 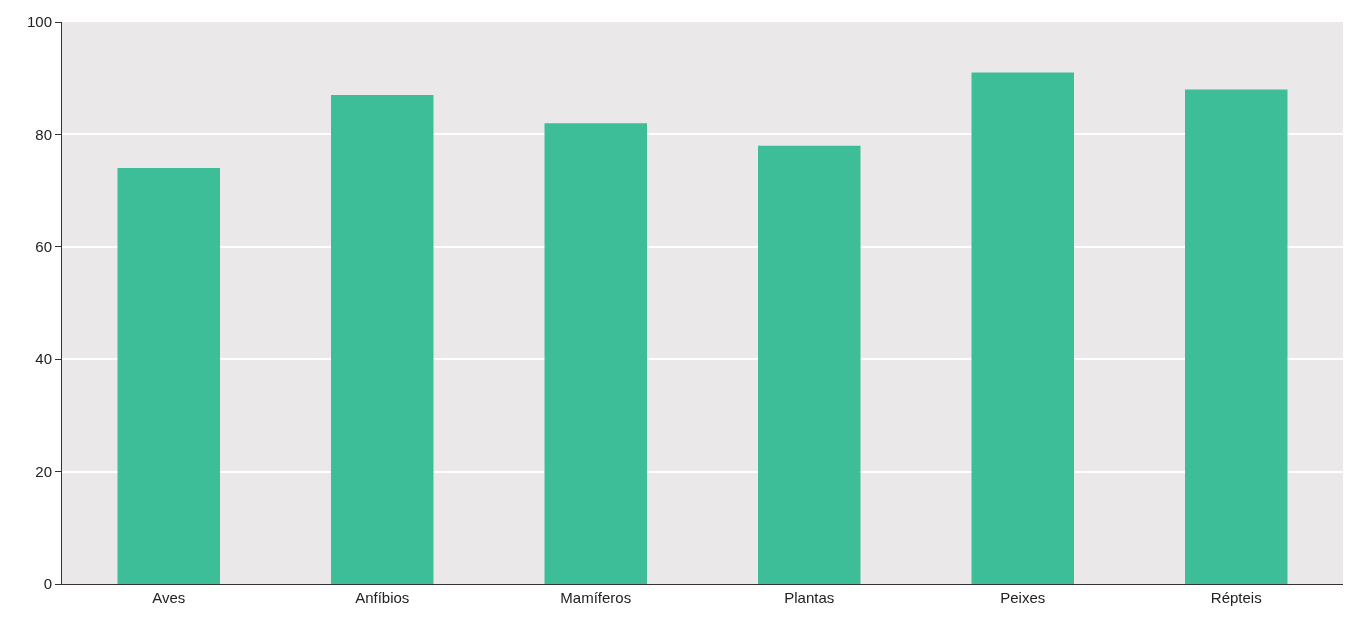 What do you see at coordinates (382, 597) in the screenshot?
I see `x-tick-label: Anfíbios` at bounding box center [382, 597].